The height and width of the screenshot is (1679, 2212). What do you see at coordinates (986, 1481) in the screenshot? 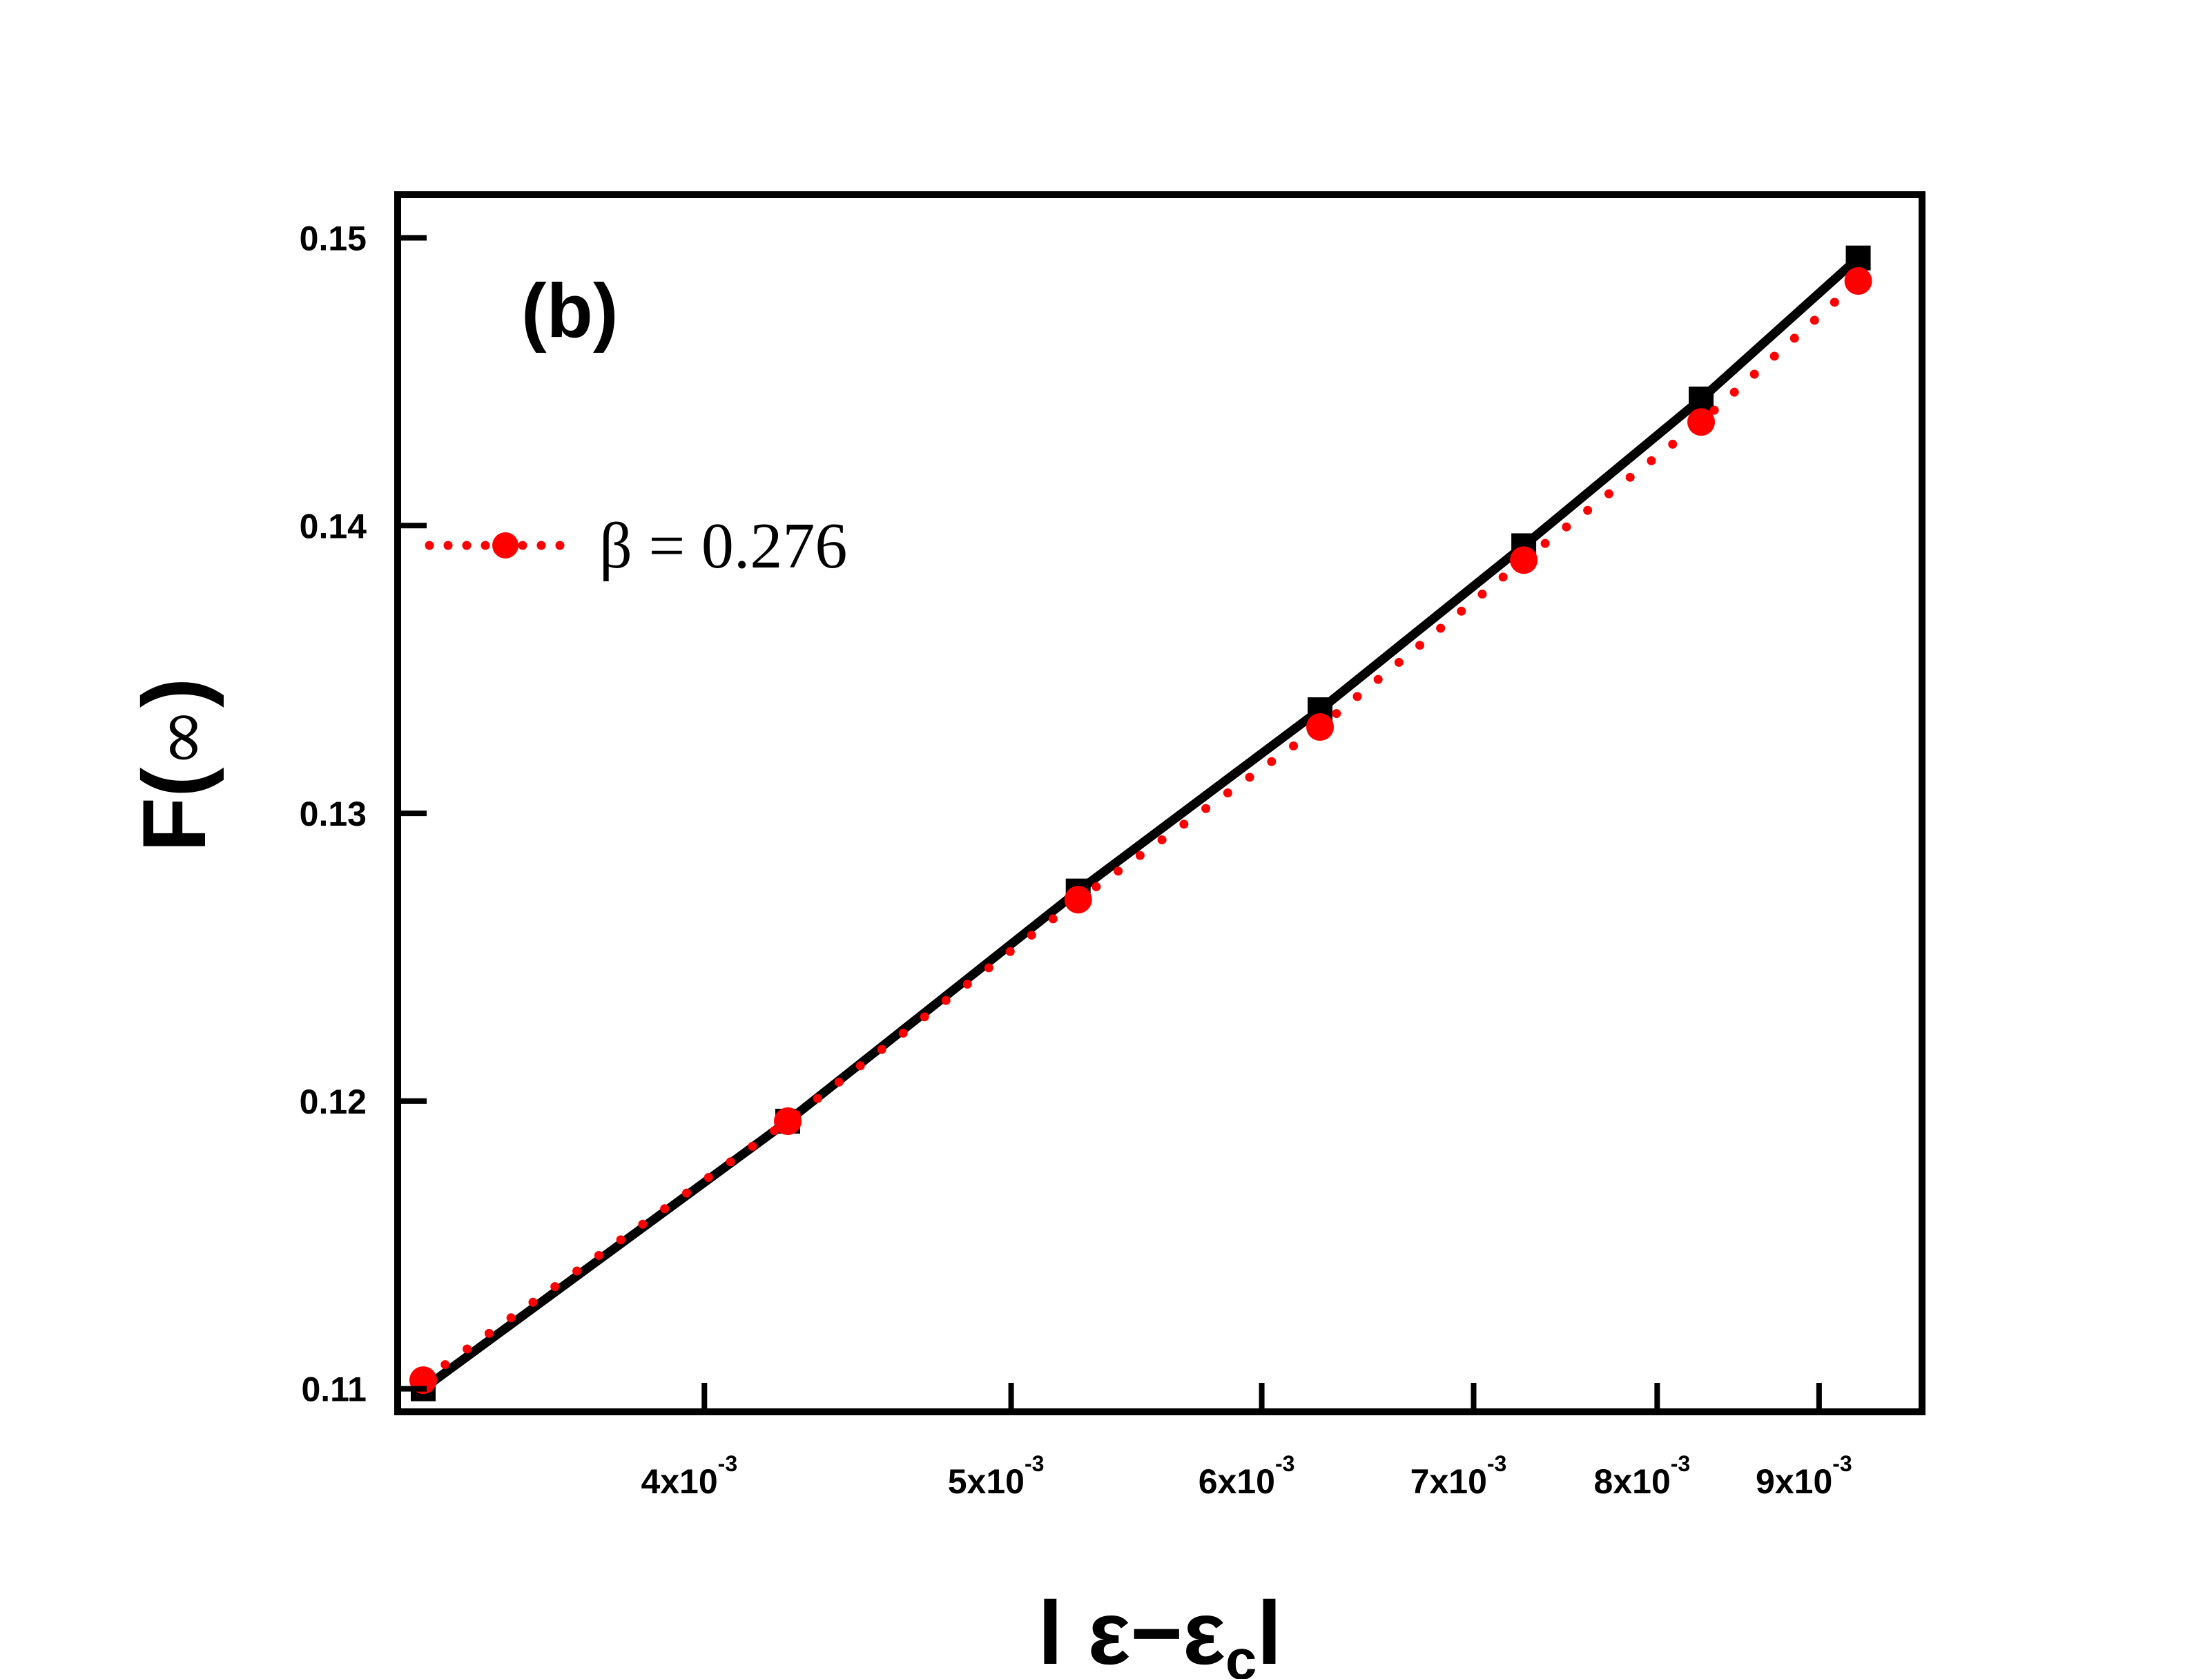
I see `x-tick-mantissa: 5x10` at bounding box center [986, 1481].